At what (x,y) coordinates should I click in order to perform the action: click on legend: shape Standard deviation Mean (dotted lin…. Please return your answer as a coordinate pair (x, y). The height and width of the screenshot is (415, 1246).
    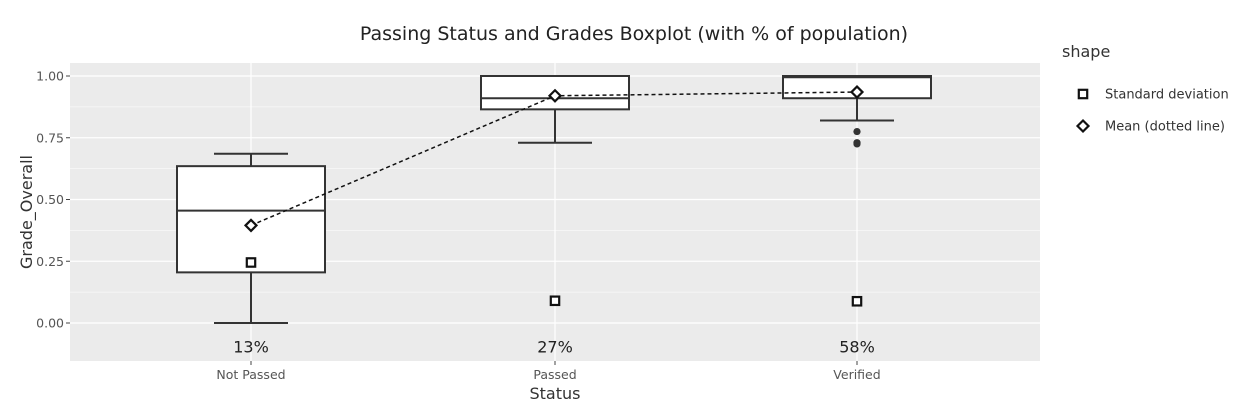
    Looking at the image, I should click on (1145, 88).